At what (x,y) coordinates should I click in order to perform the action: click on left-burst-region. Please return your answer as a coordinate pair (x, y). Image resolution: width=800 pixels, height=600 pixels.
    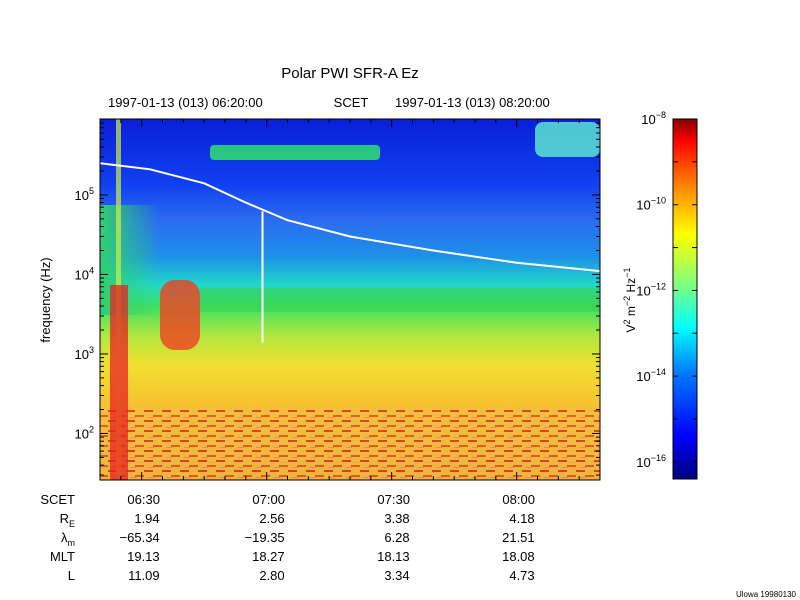
    Looking at the image, I should click on (130, 260).